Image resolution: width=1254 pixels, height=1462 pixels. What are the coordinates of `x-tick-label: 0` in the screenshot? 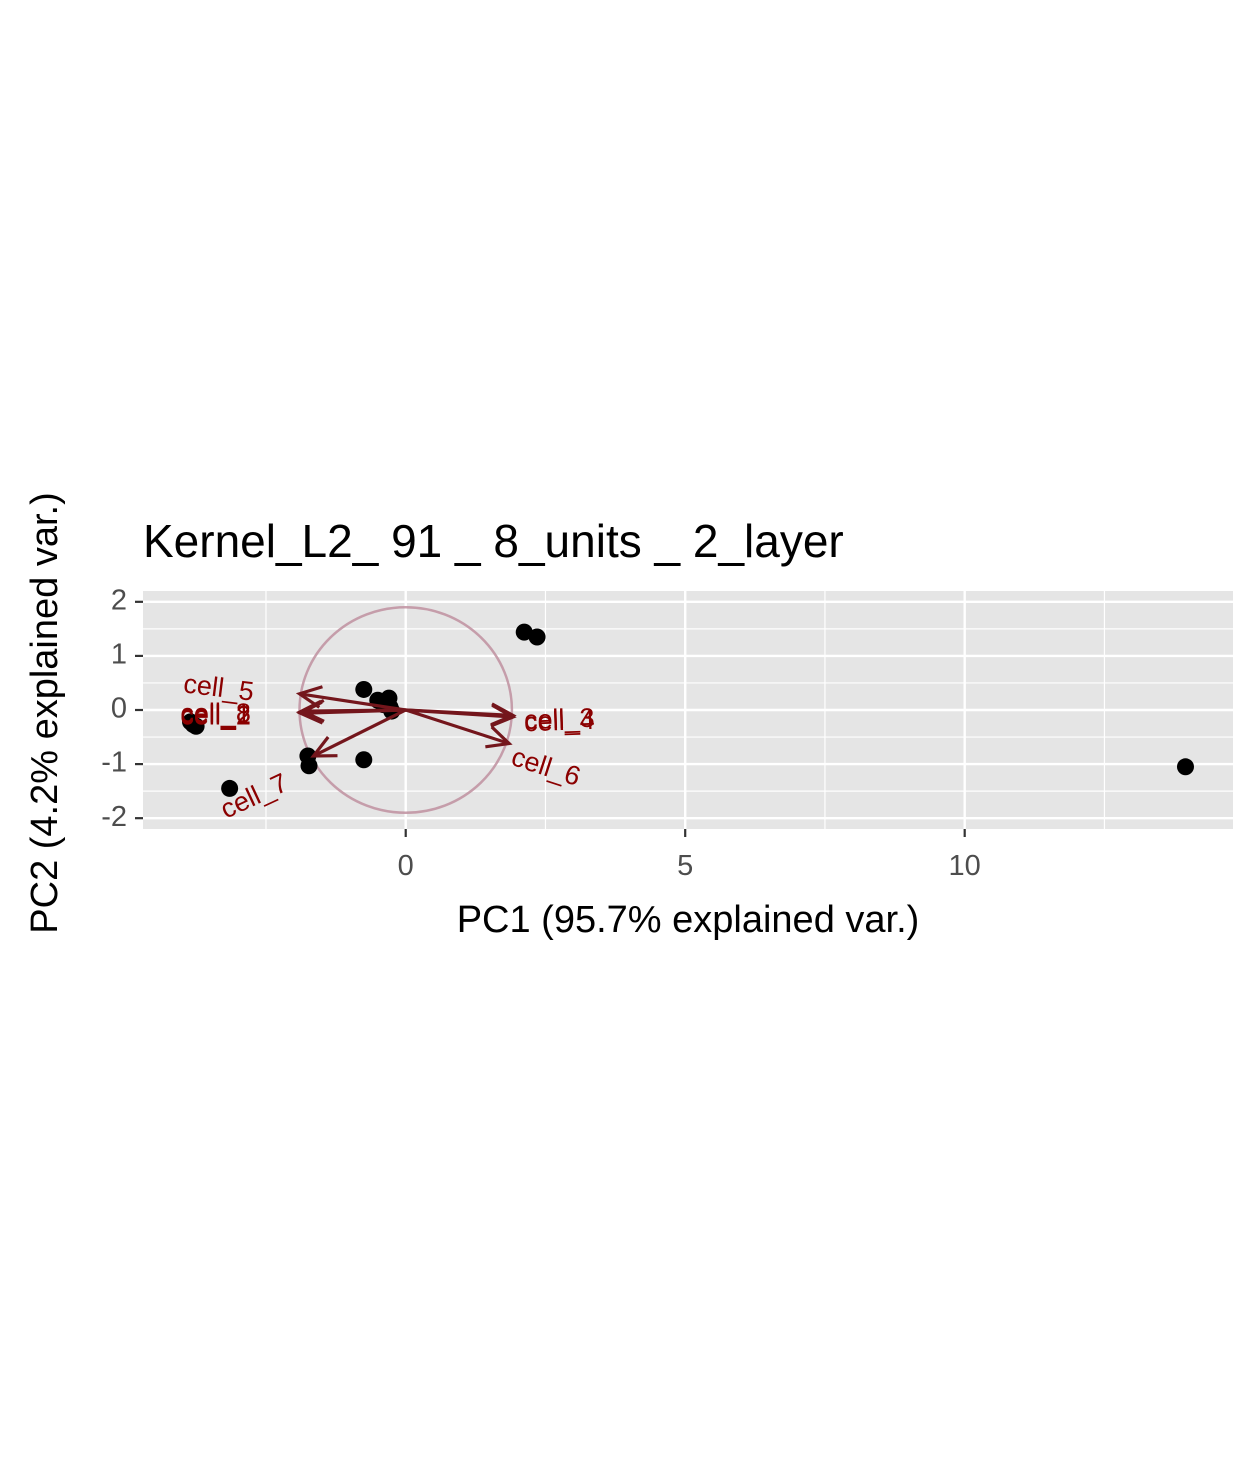 It's located at (406, 866).